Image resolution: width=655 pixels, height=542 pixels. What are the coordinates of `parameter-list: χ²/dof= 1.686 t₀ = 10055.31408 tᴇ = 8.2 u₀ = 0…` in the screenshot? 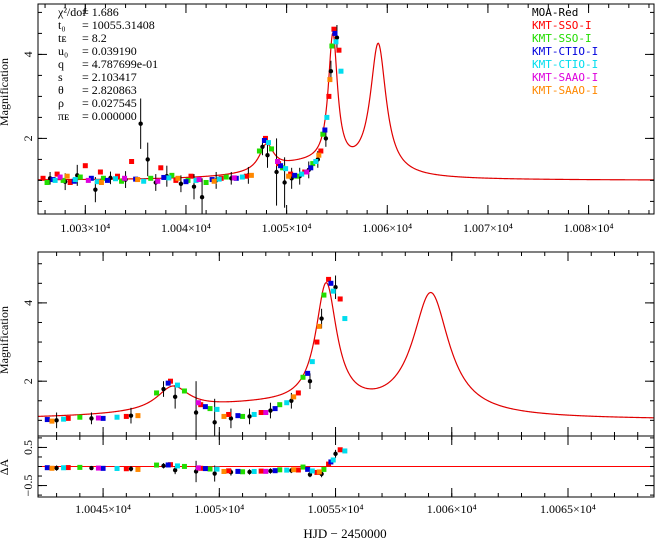 It's located at (107, 64).